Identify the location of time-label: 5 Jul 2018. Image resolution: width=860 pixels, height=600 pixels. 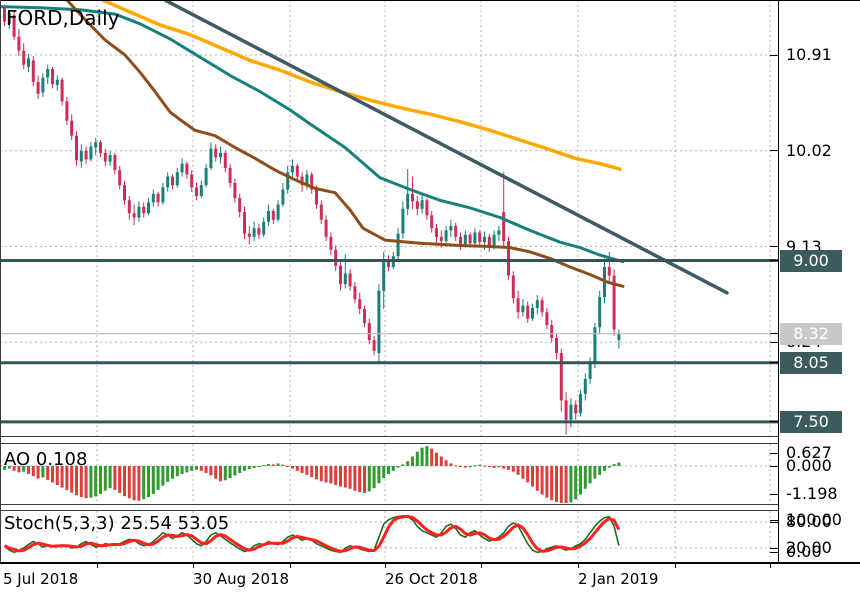
(41, 579).